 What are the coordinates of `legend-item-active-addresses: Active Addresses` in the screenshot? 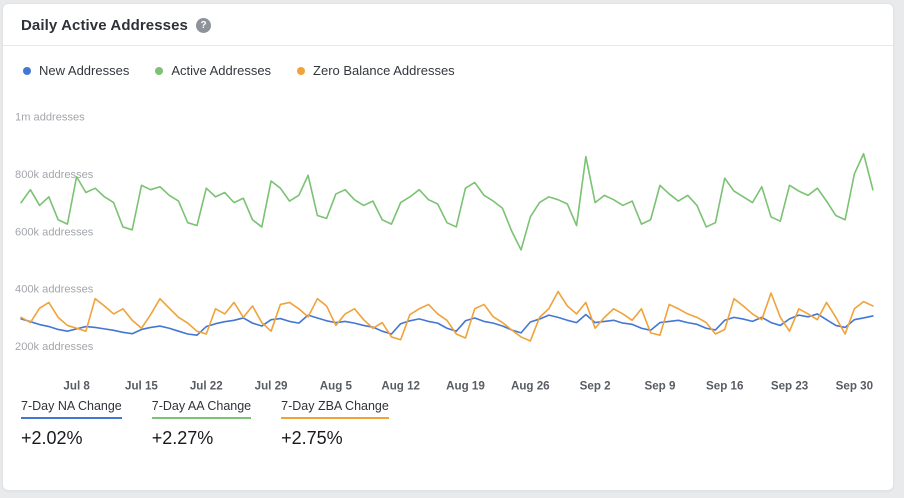 It's located at (213, 70).